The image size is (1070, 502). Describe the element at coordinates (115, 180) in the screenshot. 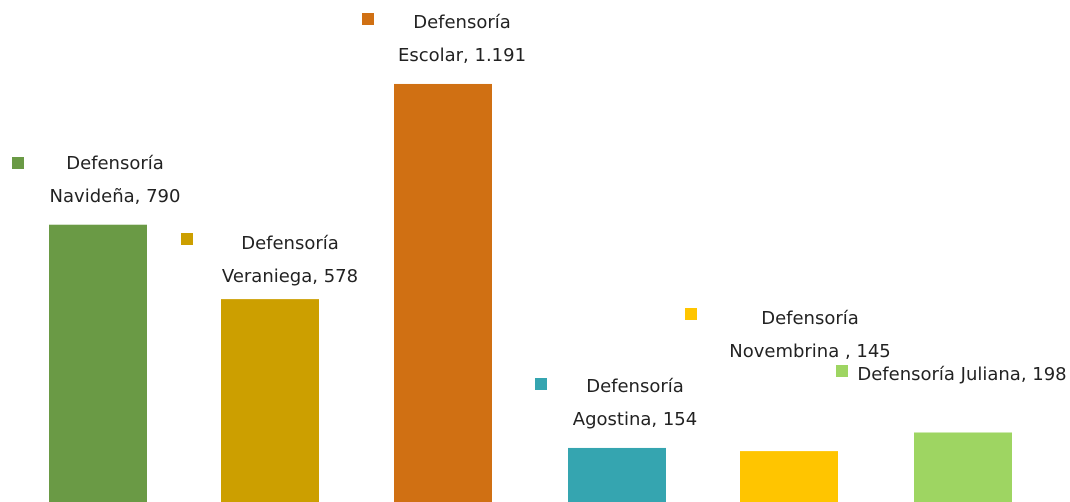

I see `data-label: Defensoría Navideña, 790` at that location.